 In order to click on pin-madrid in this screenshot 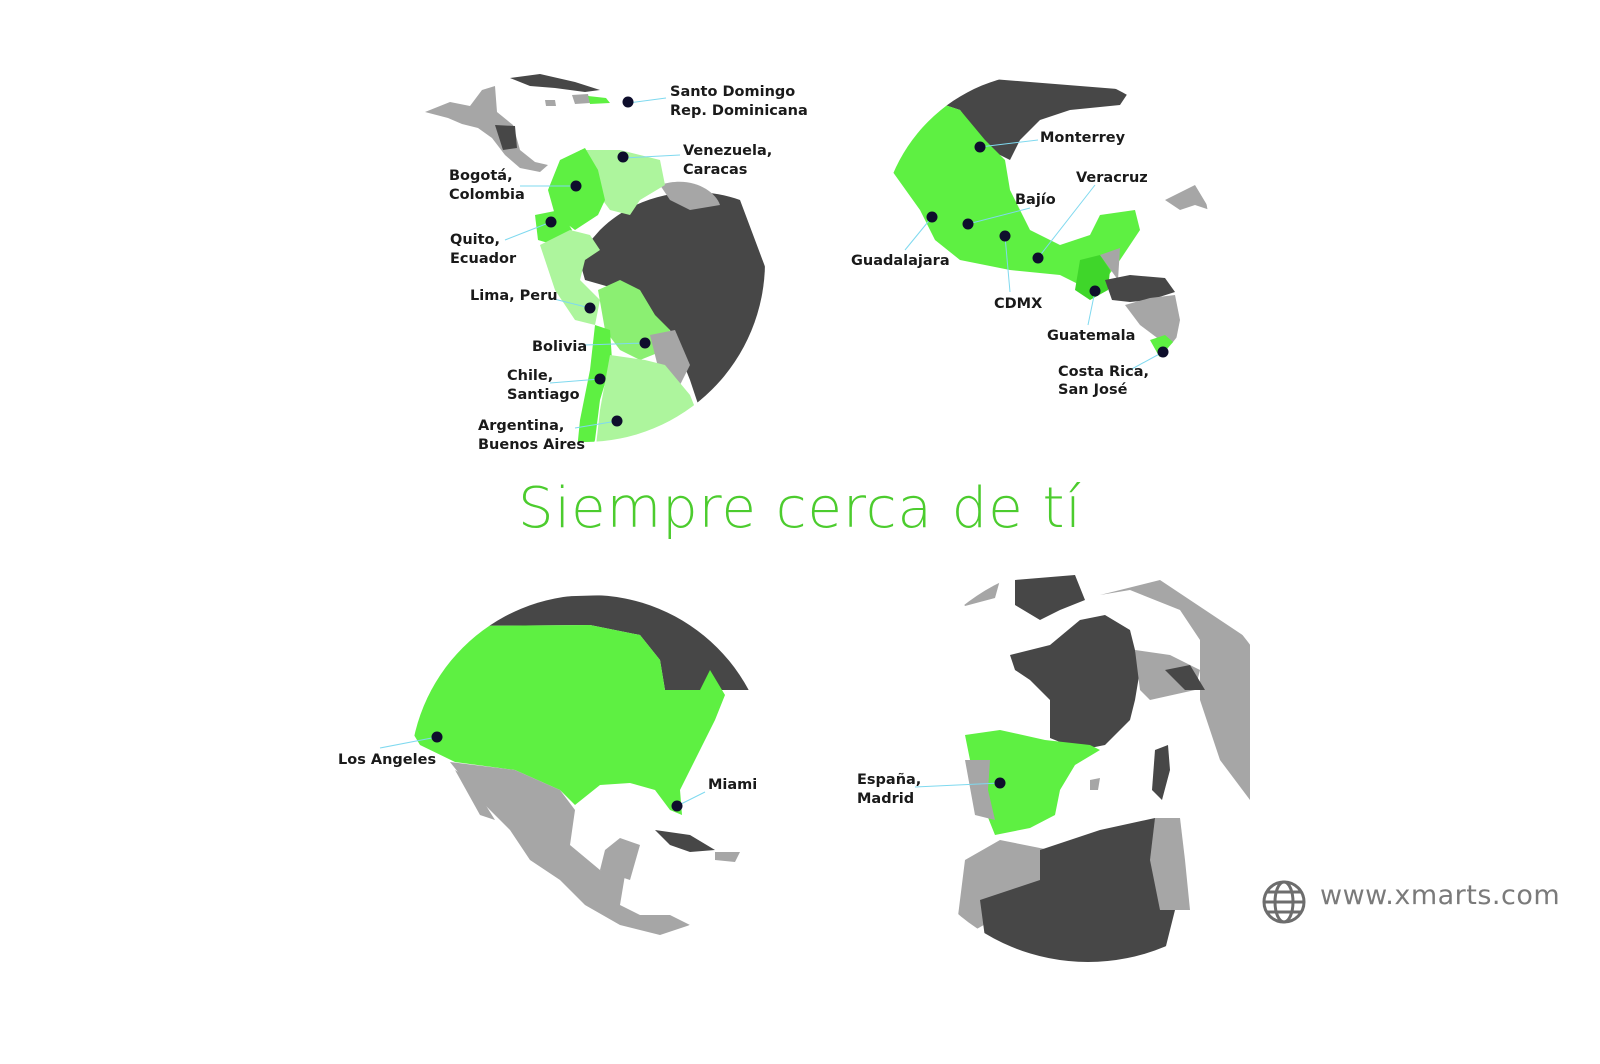, I will do `click(1000, 783)`.